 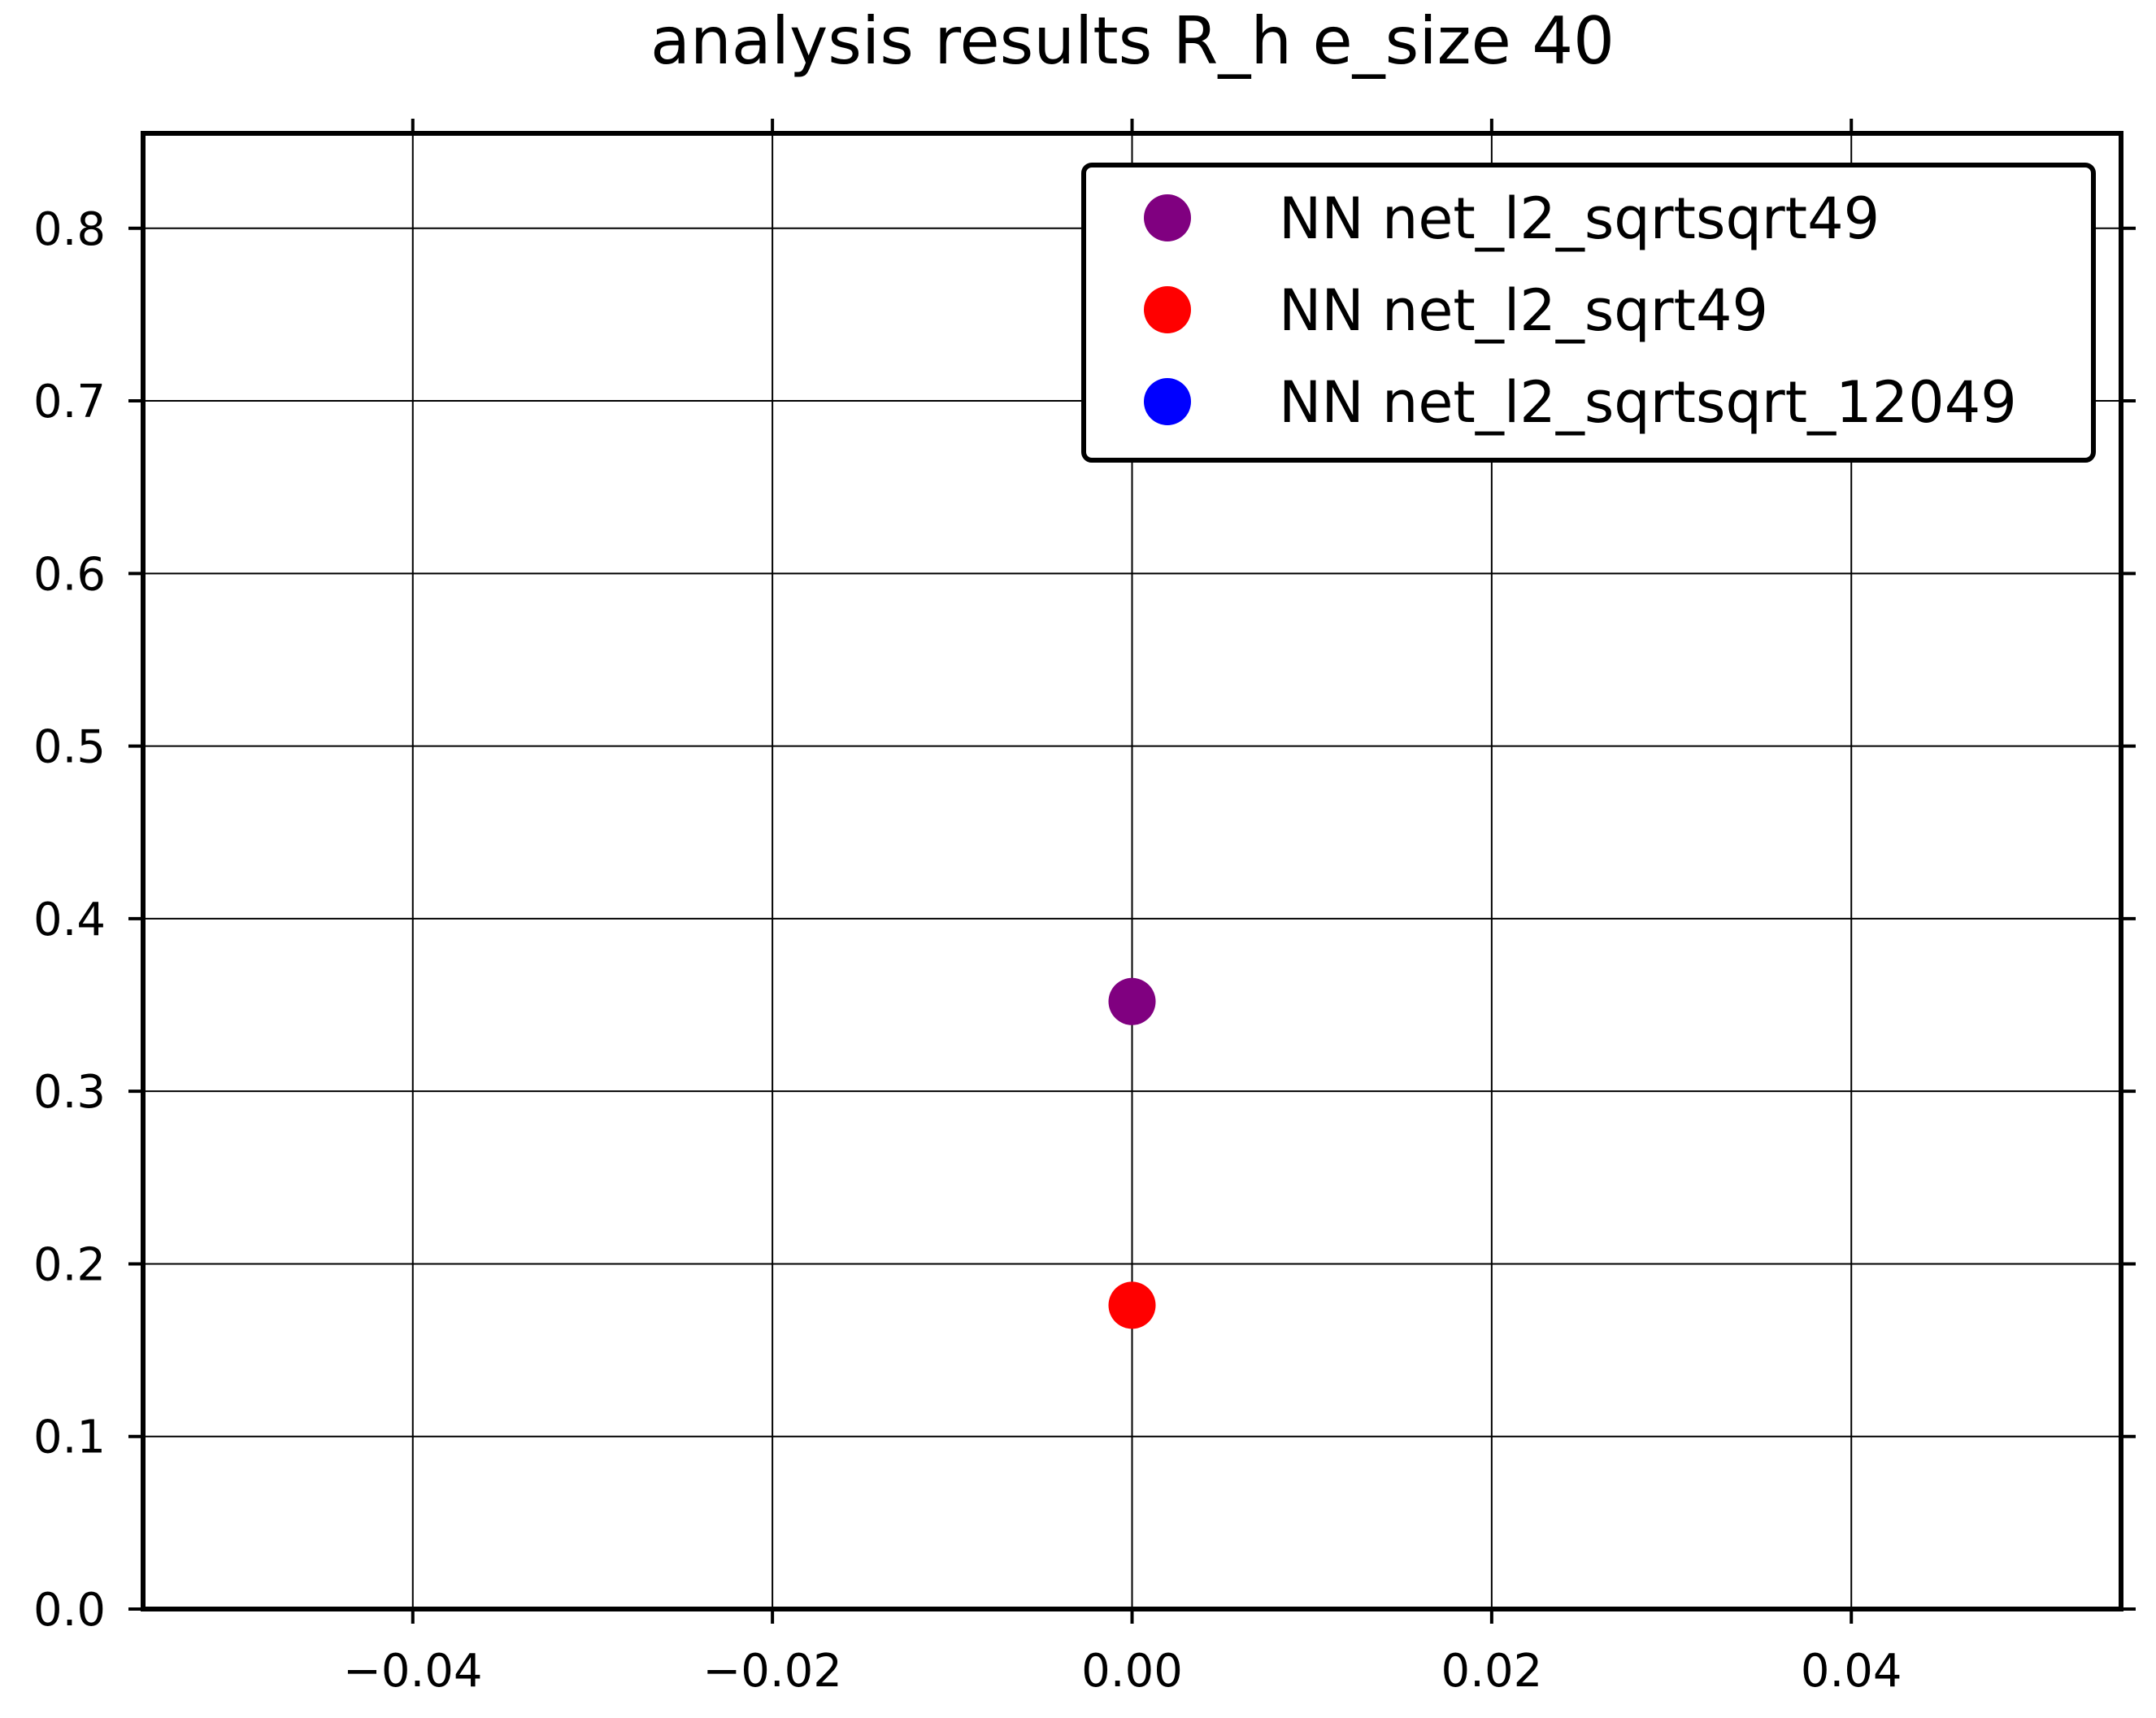 What do you see at coordinates (772, 1671) in the screenshot?
I see `x-tick-label: −0.02` at bounding box center [772, 1671].